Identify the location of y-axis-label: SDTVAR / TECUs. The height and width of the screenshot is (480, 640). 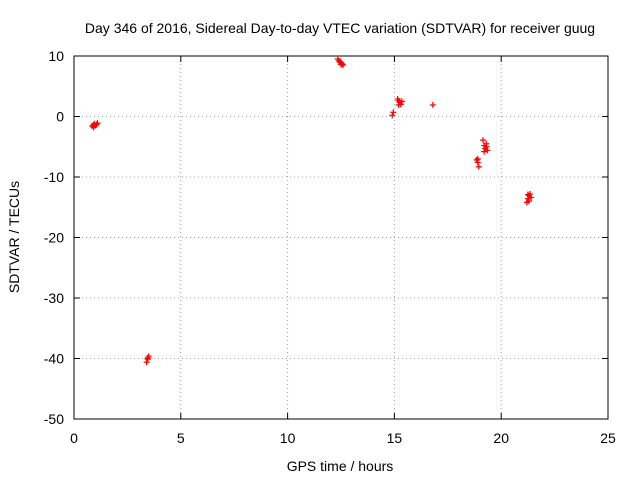
(14, 237).